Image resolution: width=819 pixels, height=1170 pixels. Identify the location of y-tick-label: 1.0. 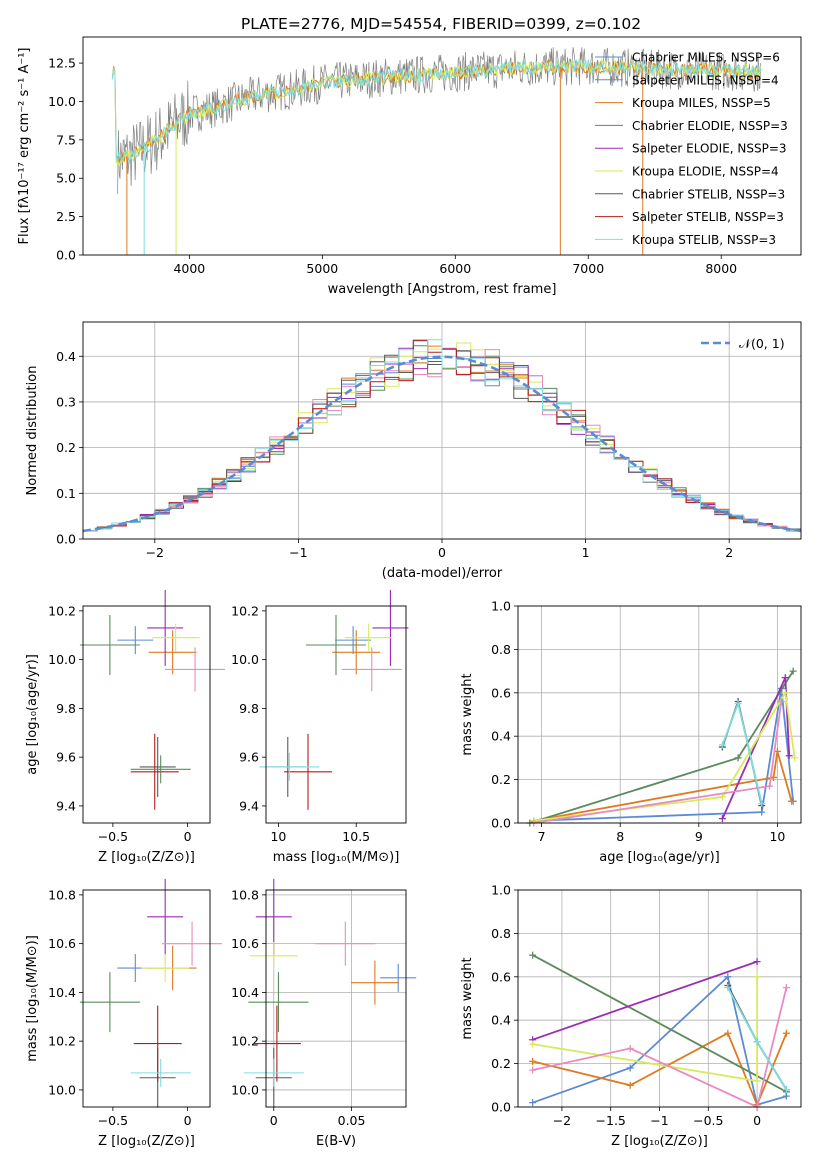
(501, 606).